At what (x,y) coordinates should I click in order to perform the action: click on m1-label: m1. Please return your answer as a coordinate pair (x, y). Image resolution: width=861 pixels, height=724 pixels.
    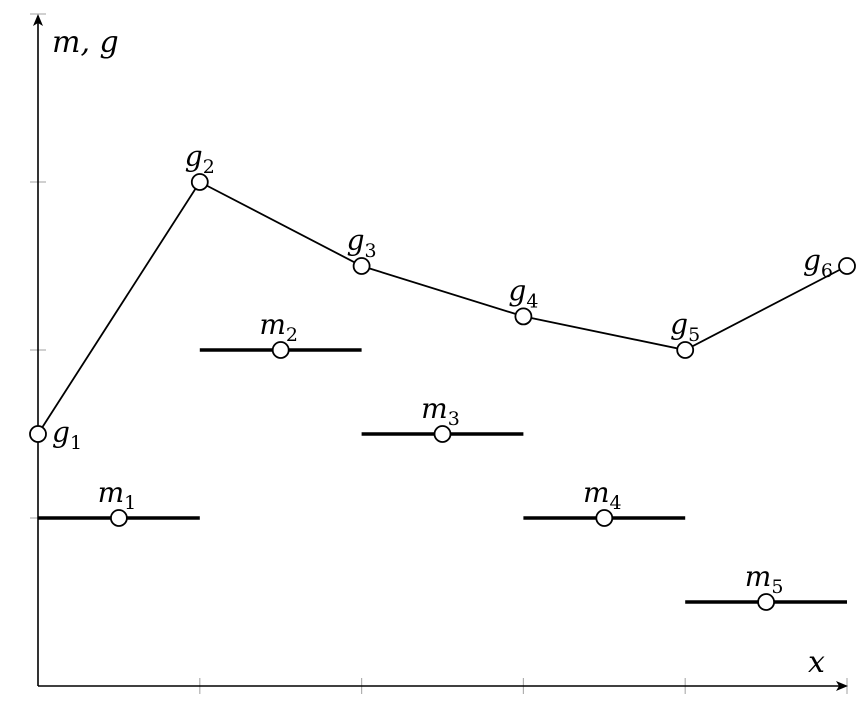
    Looking at the image, I should click on (117, 495).